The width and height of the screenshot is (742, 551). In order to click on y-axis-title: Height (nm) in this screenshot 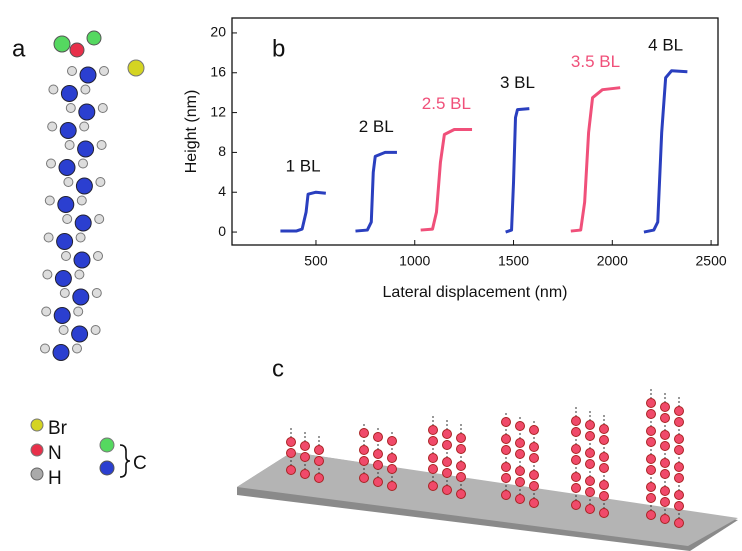, I will do `click(191, 132)`.